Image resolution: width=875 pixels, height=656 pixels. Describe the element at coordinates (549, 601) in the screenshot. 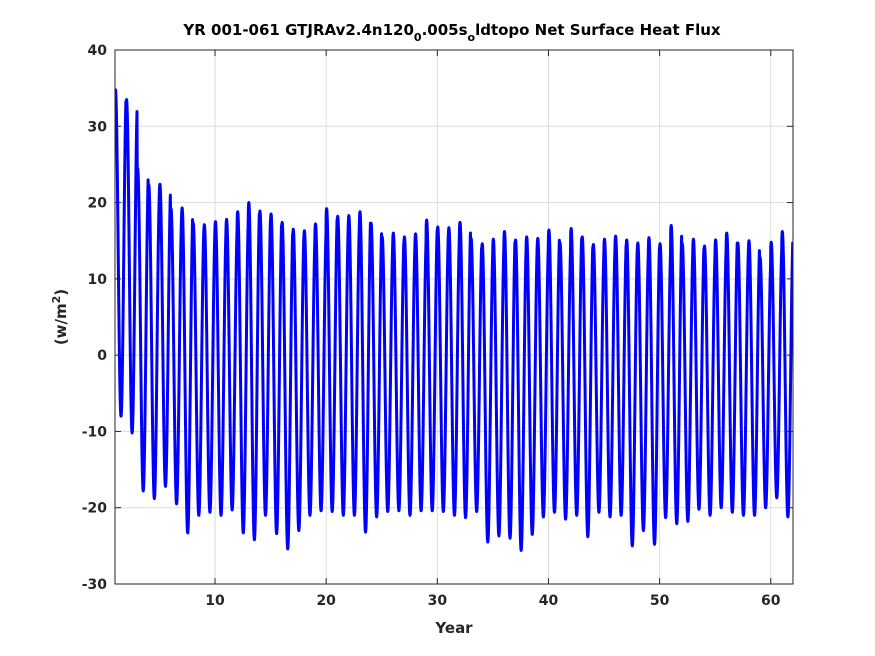

I see `x-tick-label: 40` at that location.